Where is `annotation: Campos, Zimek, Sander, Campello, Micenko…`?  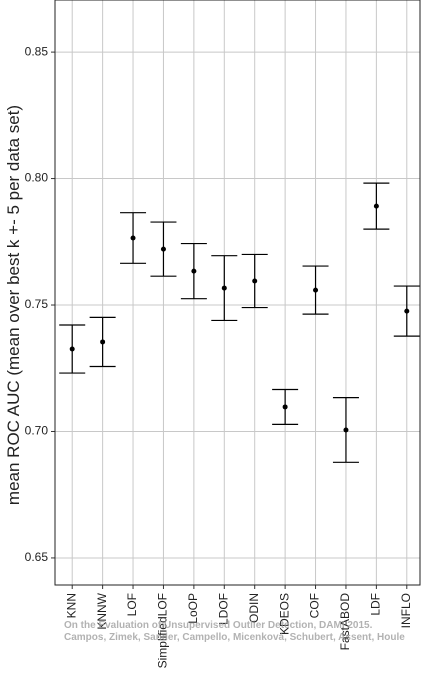 annotation: Campos, Zimek, Sander, Campello, Micenko… is located at coordinates (234, 637).